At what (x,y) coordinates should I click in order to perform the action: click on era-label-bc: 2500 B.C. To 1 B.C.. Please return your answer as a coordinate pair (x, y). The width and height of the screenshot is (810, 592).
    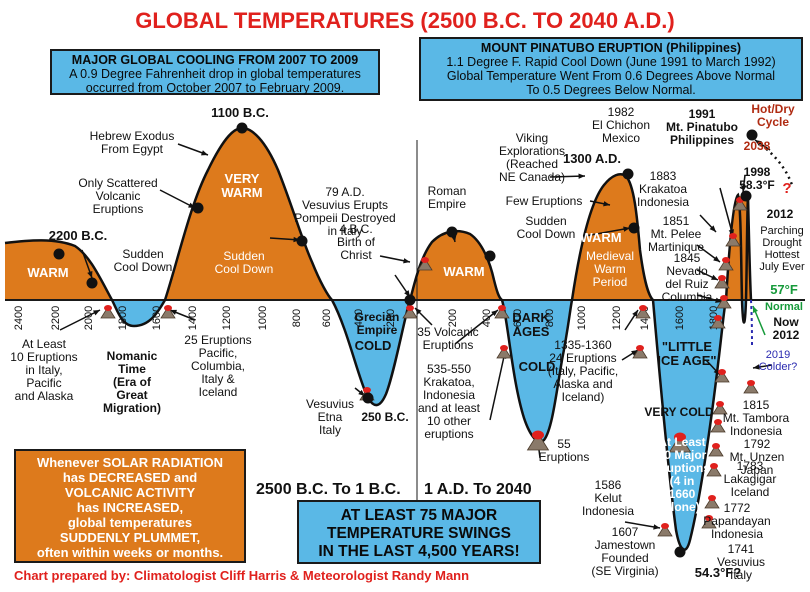
    Looking at the image, I should click on (328, 489).